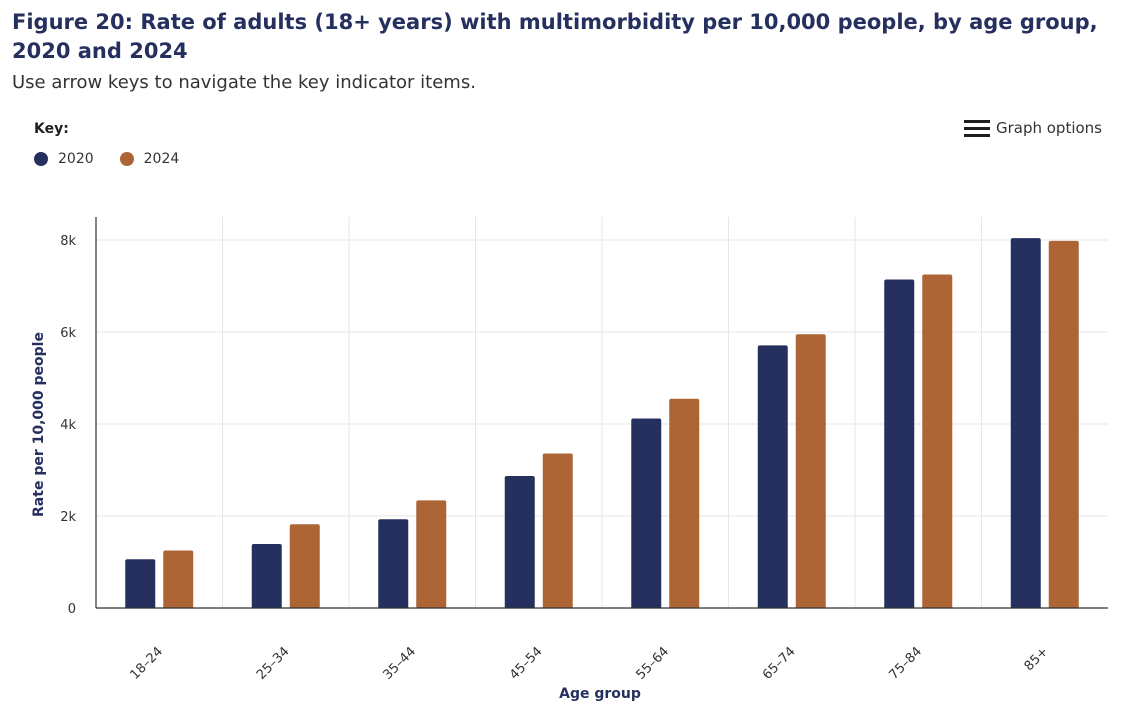 The height and width of the screenshot is (710, 1130). What do you see at coordinates (39, 424) in the screenshot?
I see `y-axis-title: Rate per 10,000 people` at bounding box center [39, 424].